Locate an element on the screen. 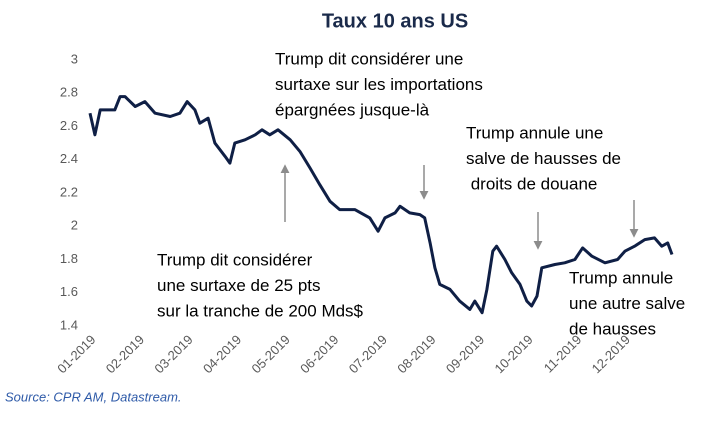  x-tick-label: 09-2019 is located at coordinates (465, 354).